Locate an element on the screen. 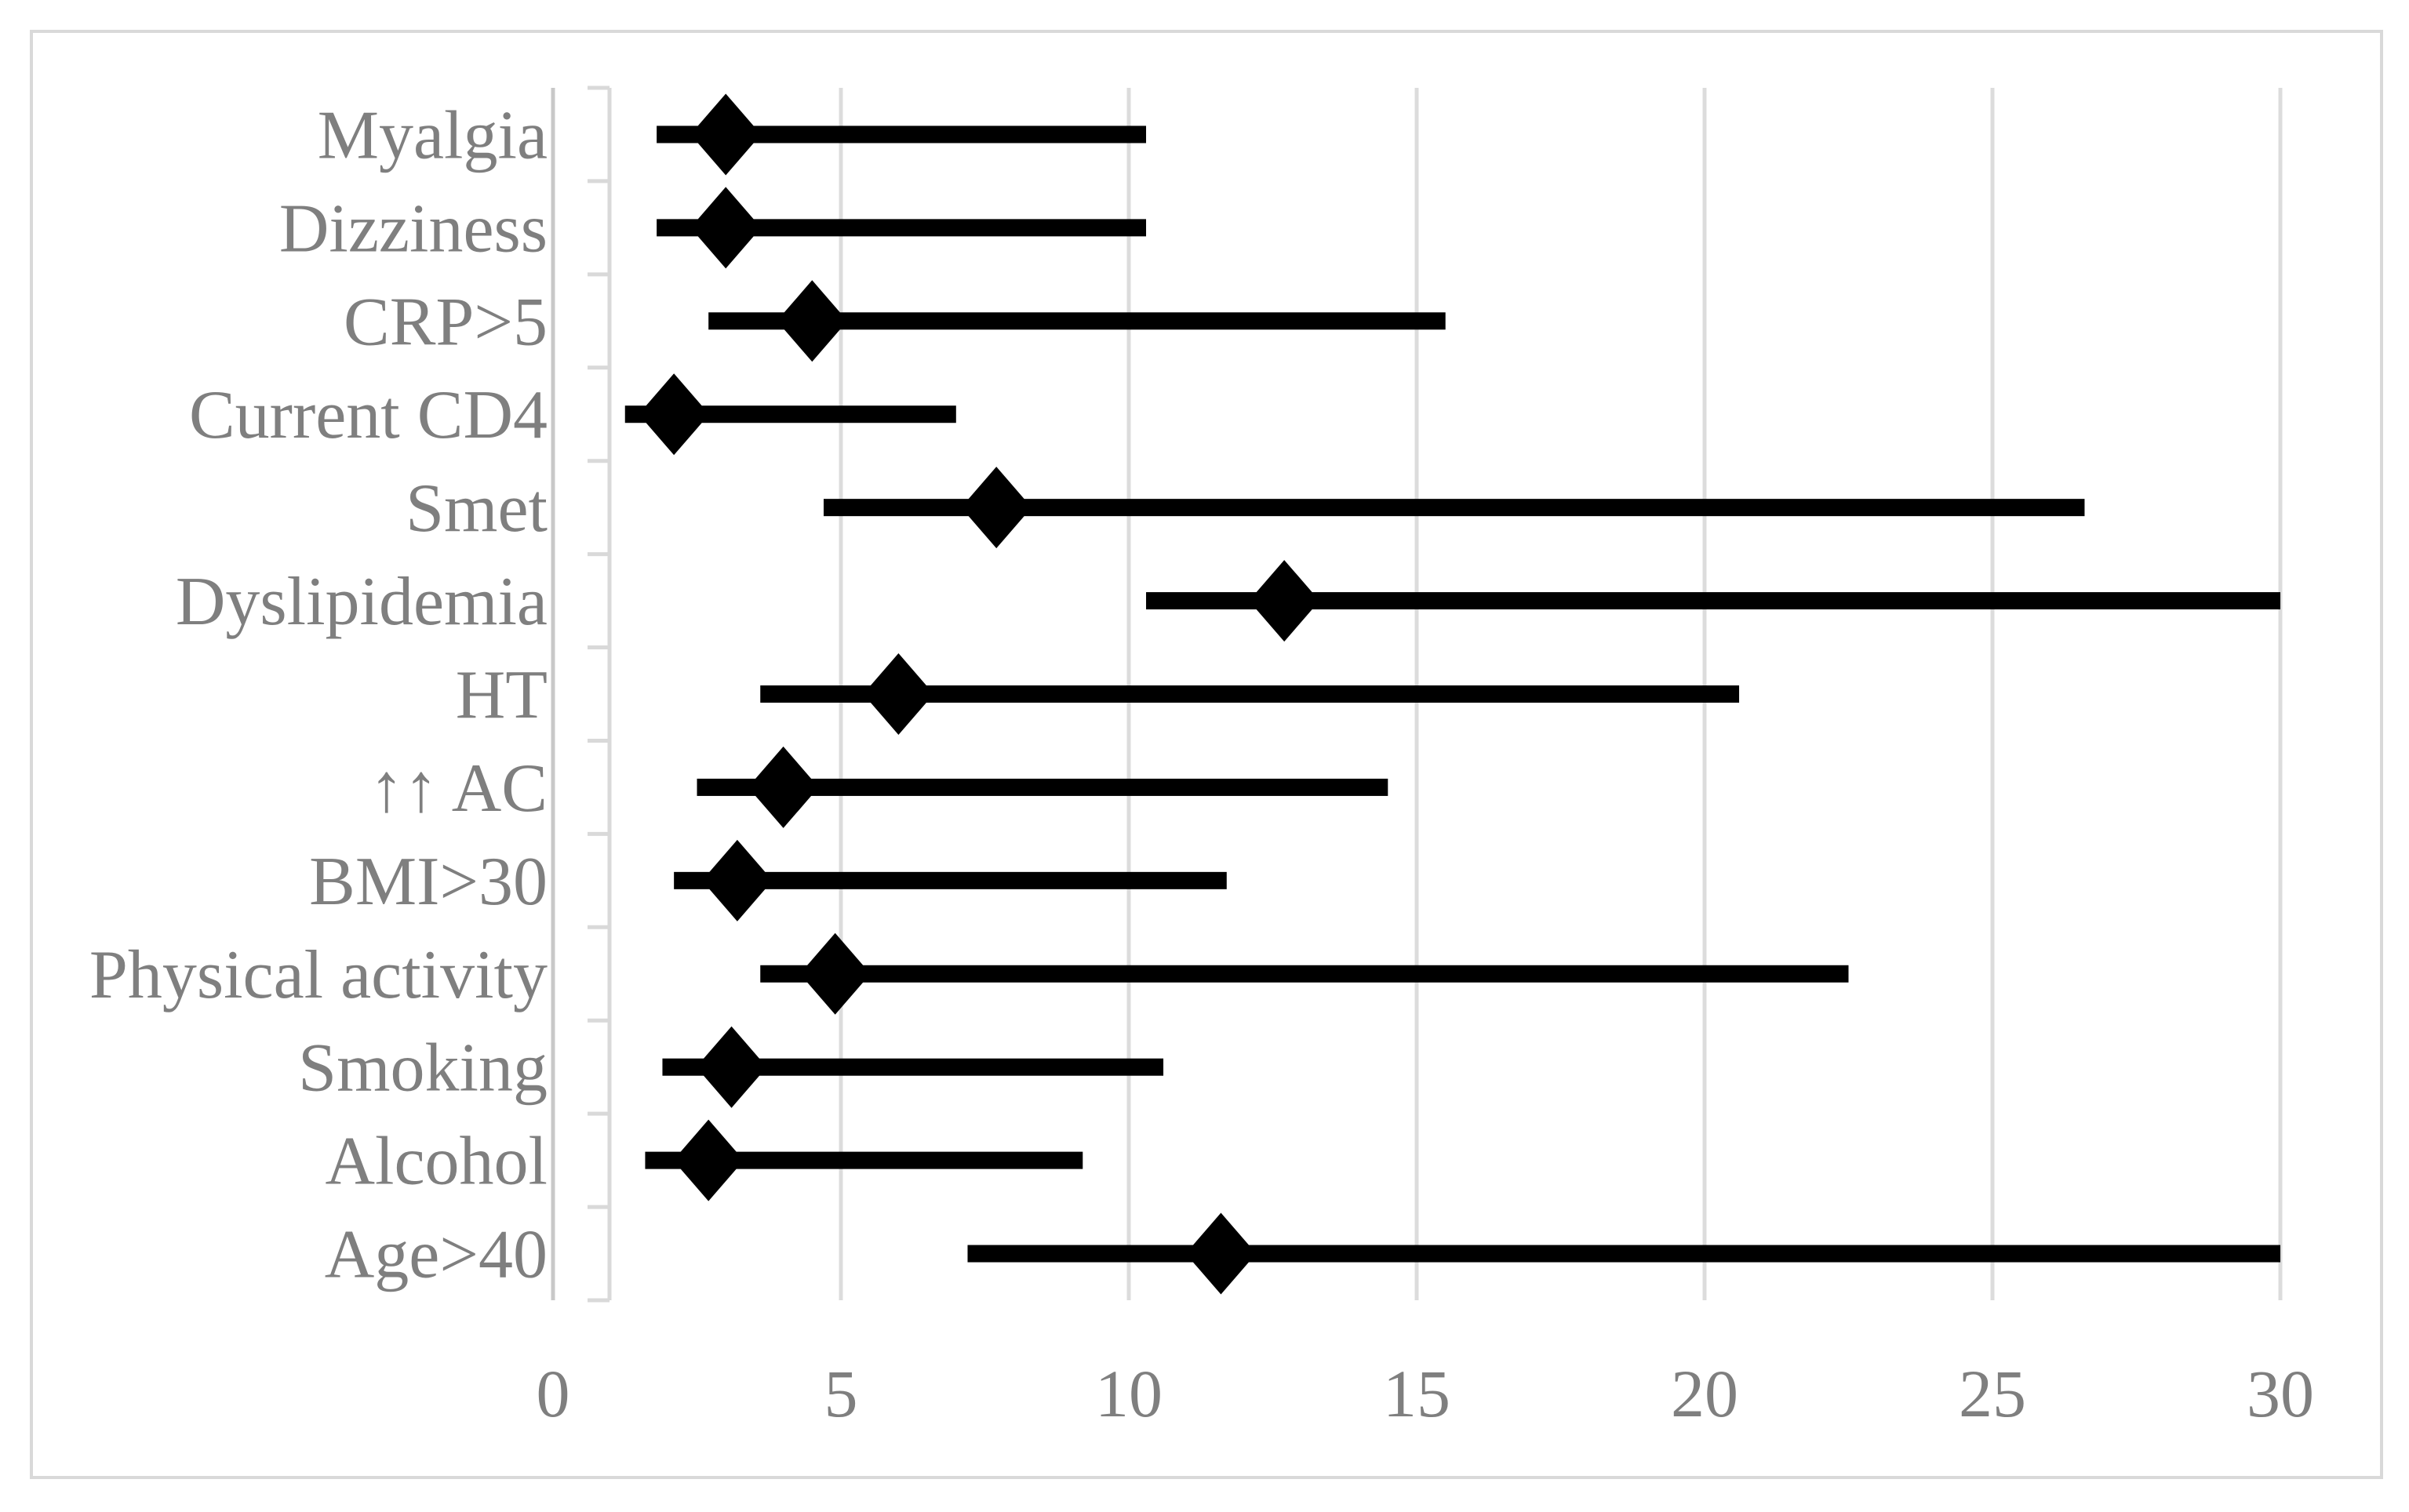 The height and width of the screenshot is (1512, 2409). x-tick-label: 0 is located at coordinates (553, 1393).